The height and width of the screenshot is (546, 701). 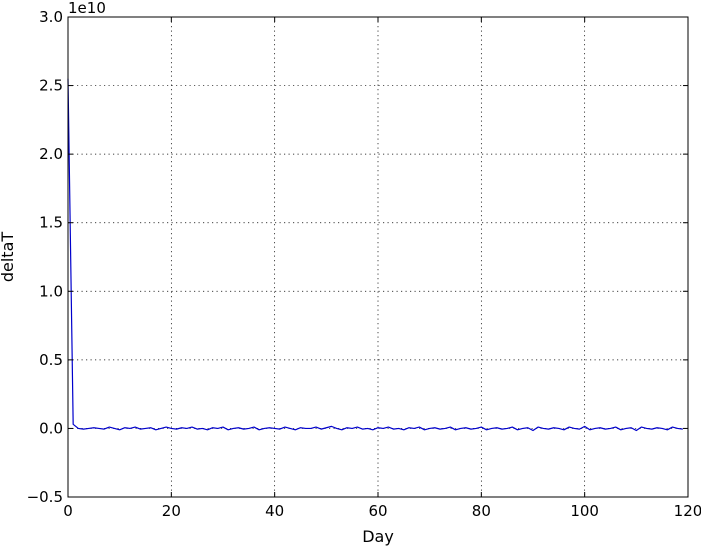 I want to click on y-tick-label: 0.5, so click(x=51, y=360).